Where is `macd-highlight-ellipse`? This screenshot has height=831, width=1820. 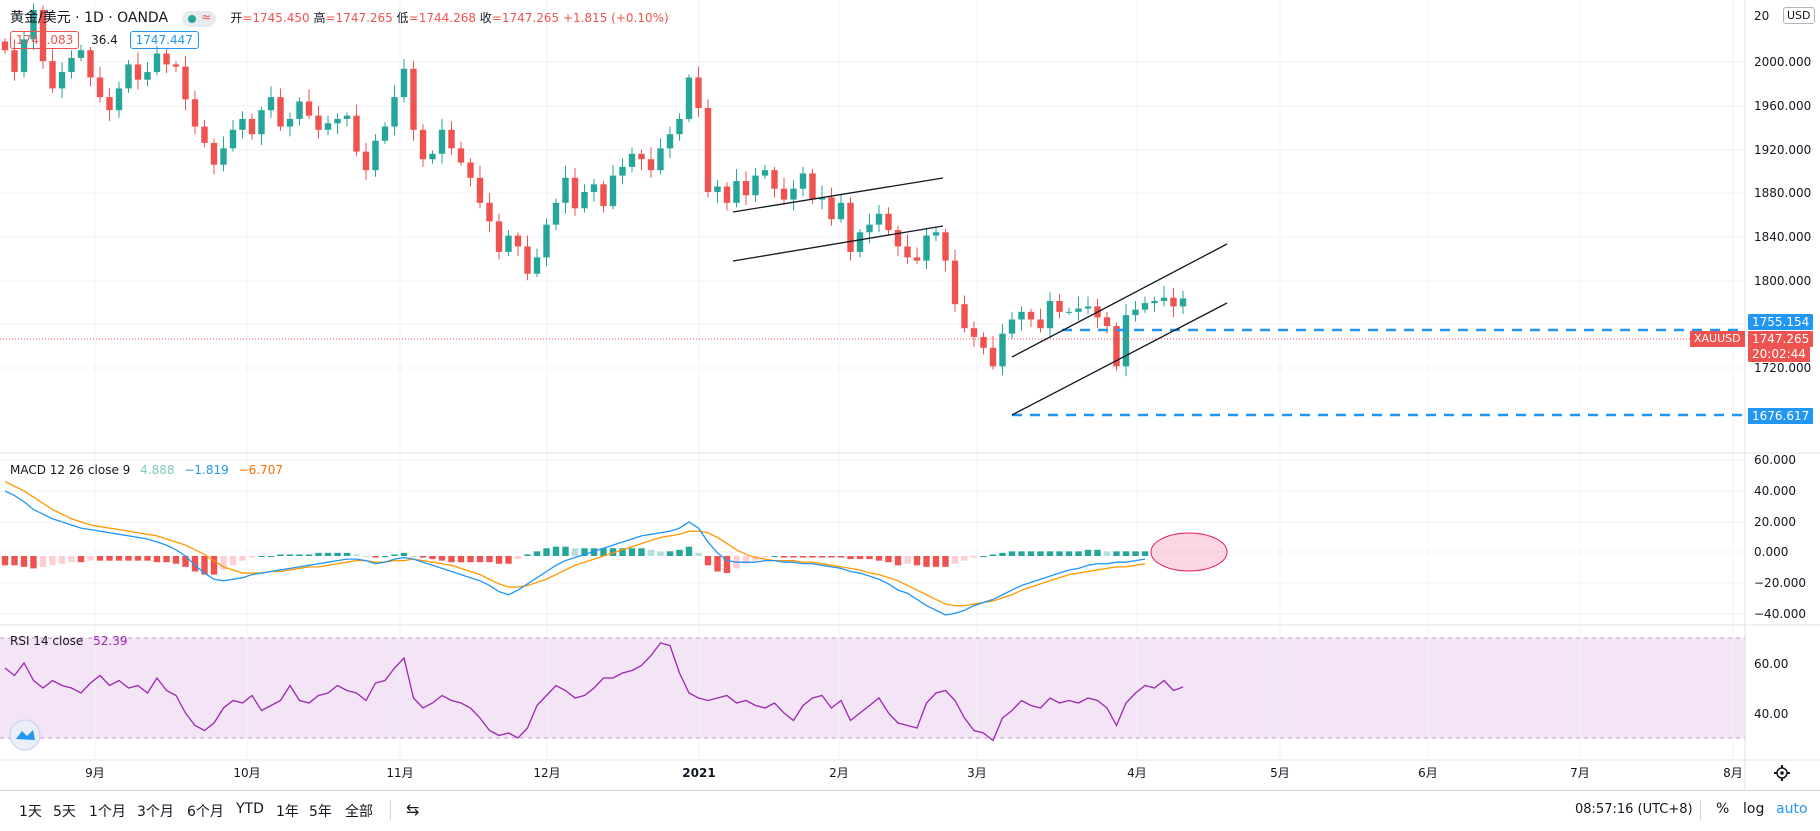
macd-highlight-ellipse is located at coordinates (1189, 552).